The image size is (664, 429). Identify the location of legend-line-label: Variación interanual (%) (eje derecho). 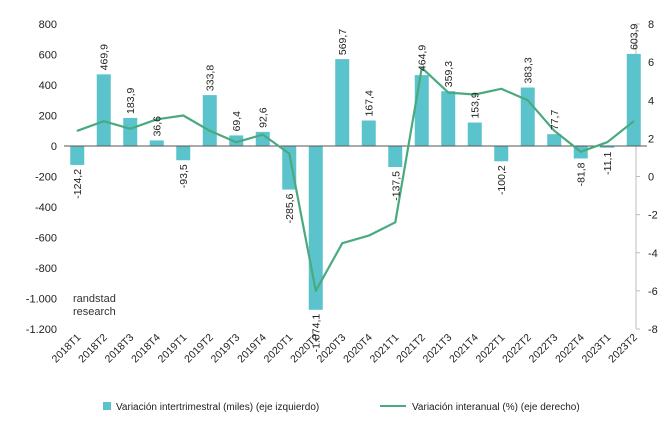
(496, 407).